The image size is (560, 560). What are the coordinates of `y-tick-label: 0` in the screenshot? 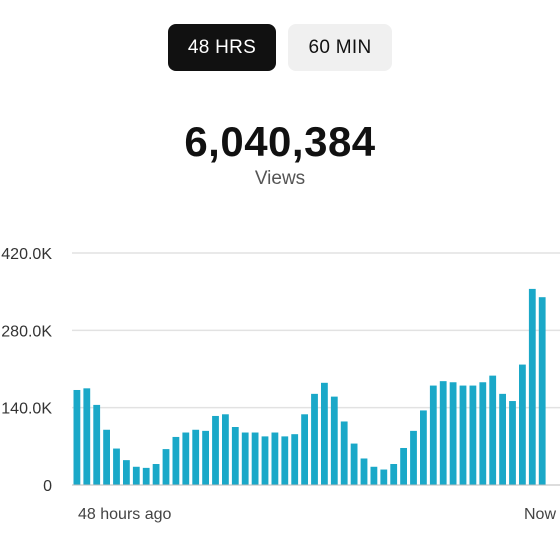 It's located at (47, 486).